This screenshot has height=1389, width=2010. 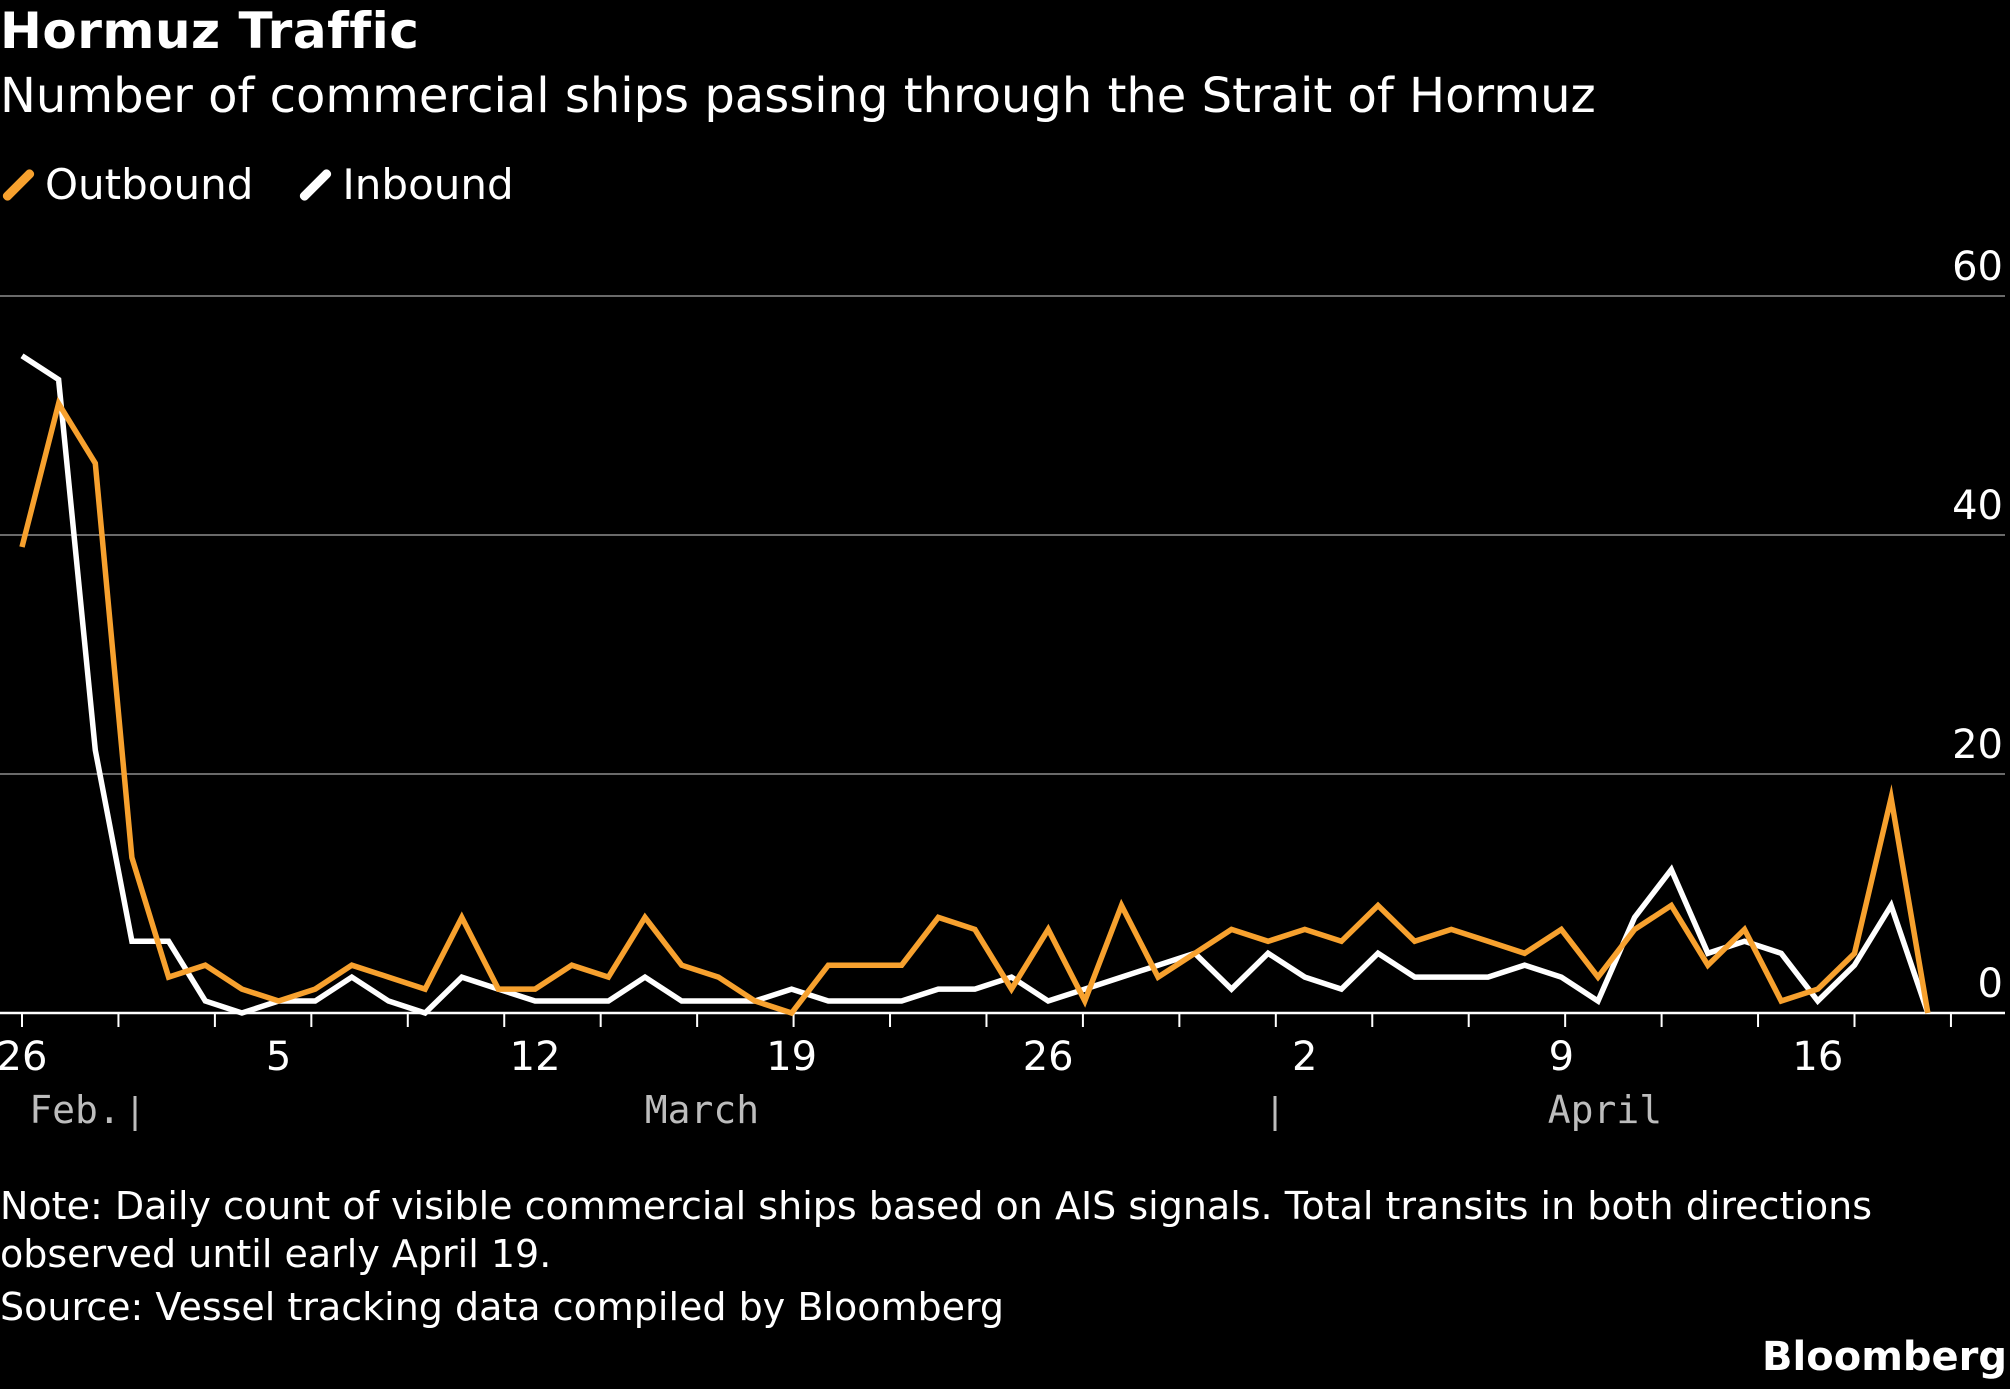 I want to click on y-tick-label: 0, so click(x=1990, y=984).